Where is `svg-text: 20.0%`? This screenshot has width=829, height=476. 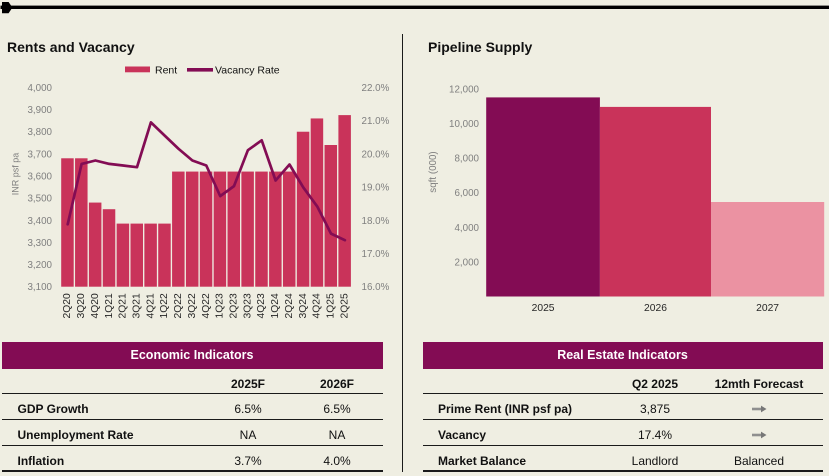
svg-text: 20.0% is located at coordinates (376, 154).